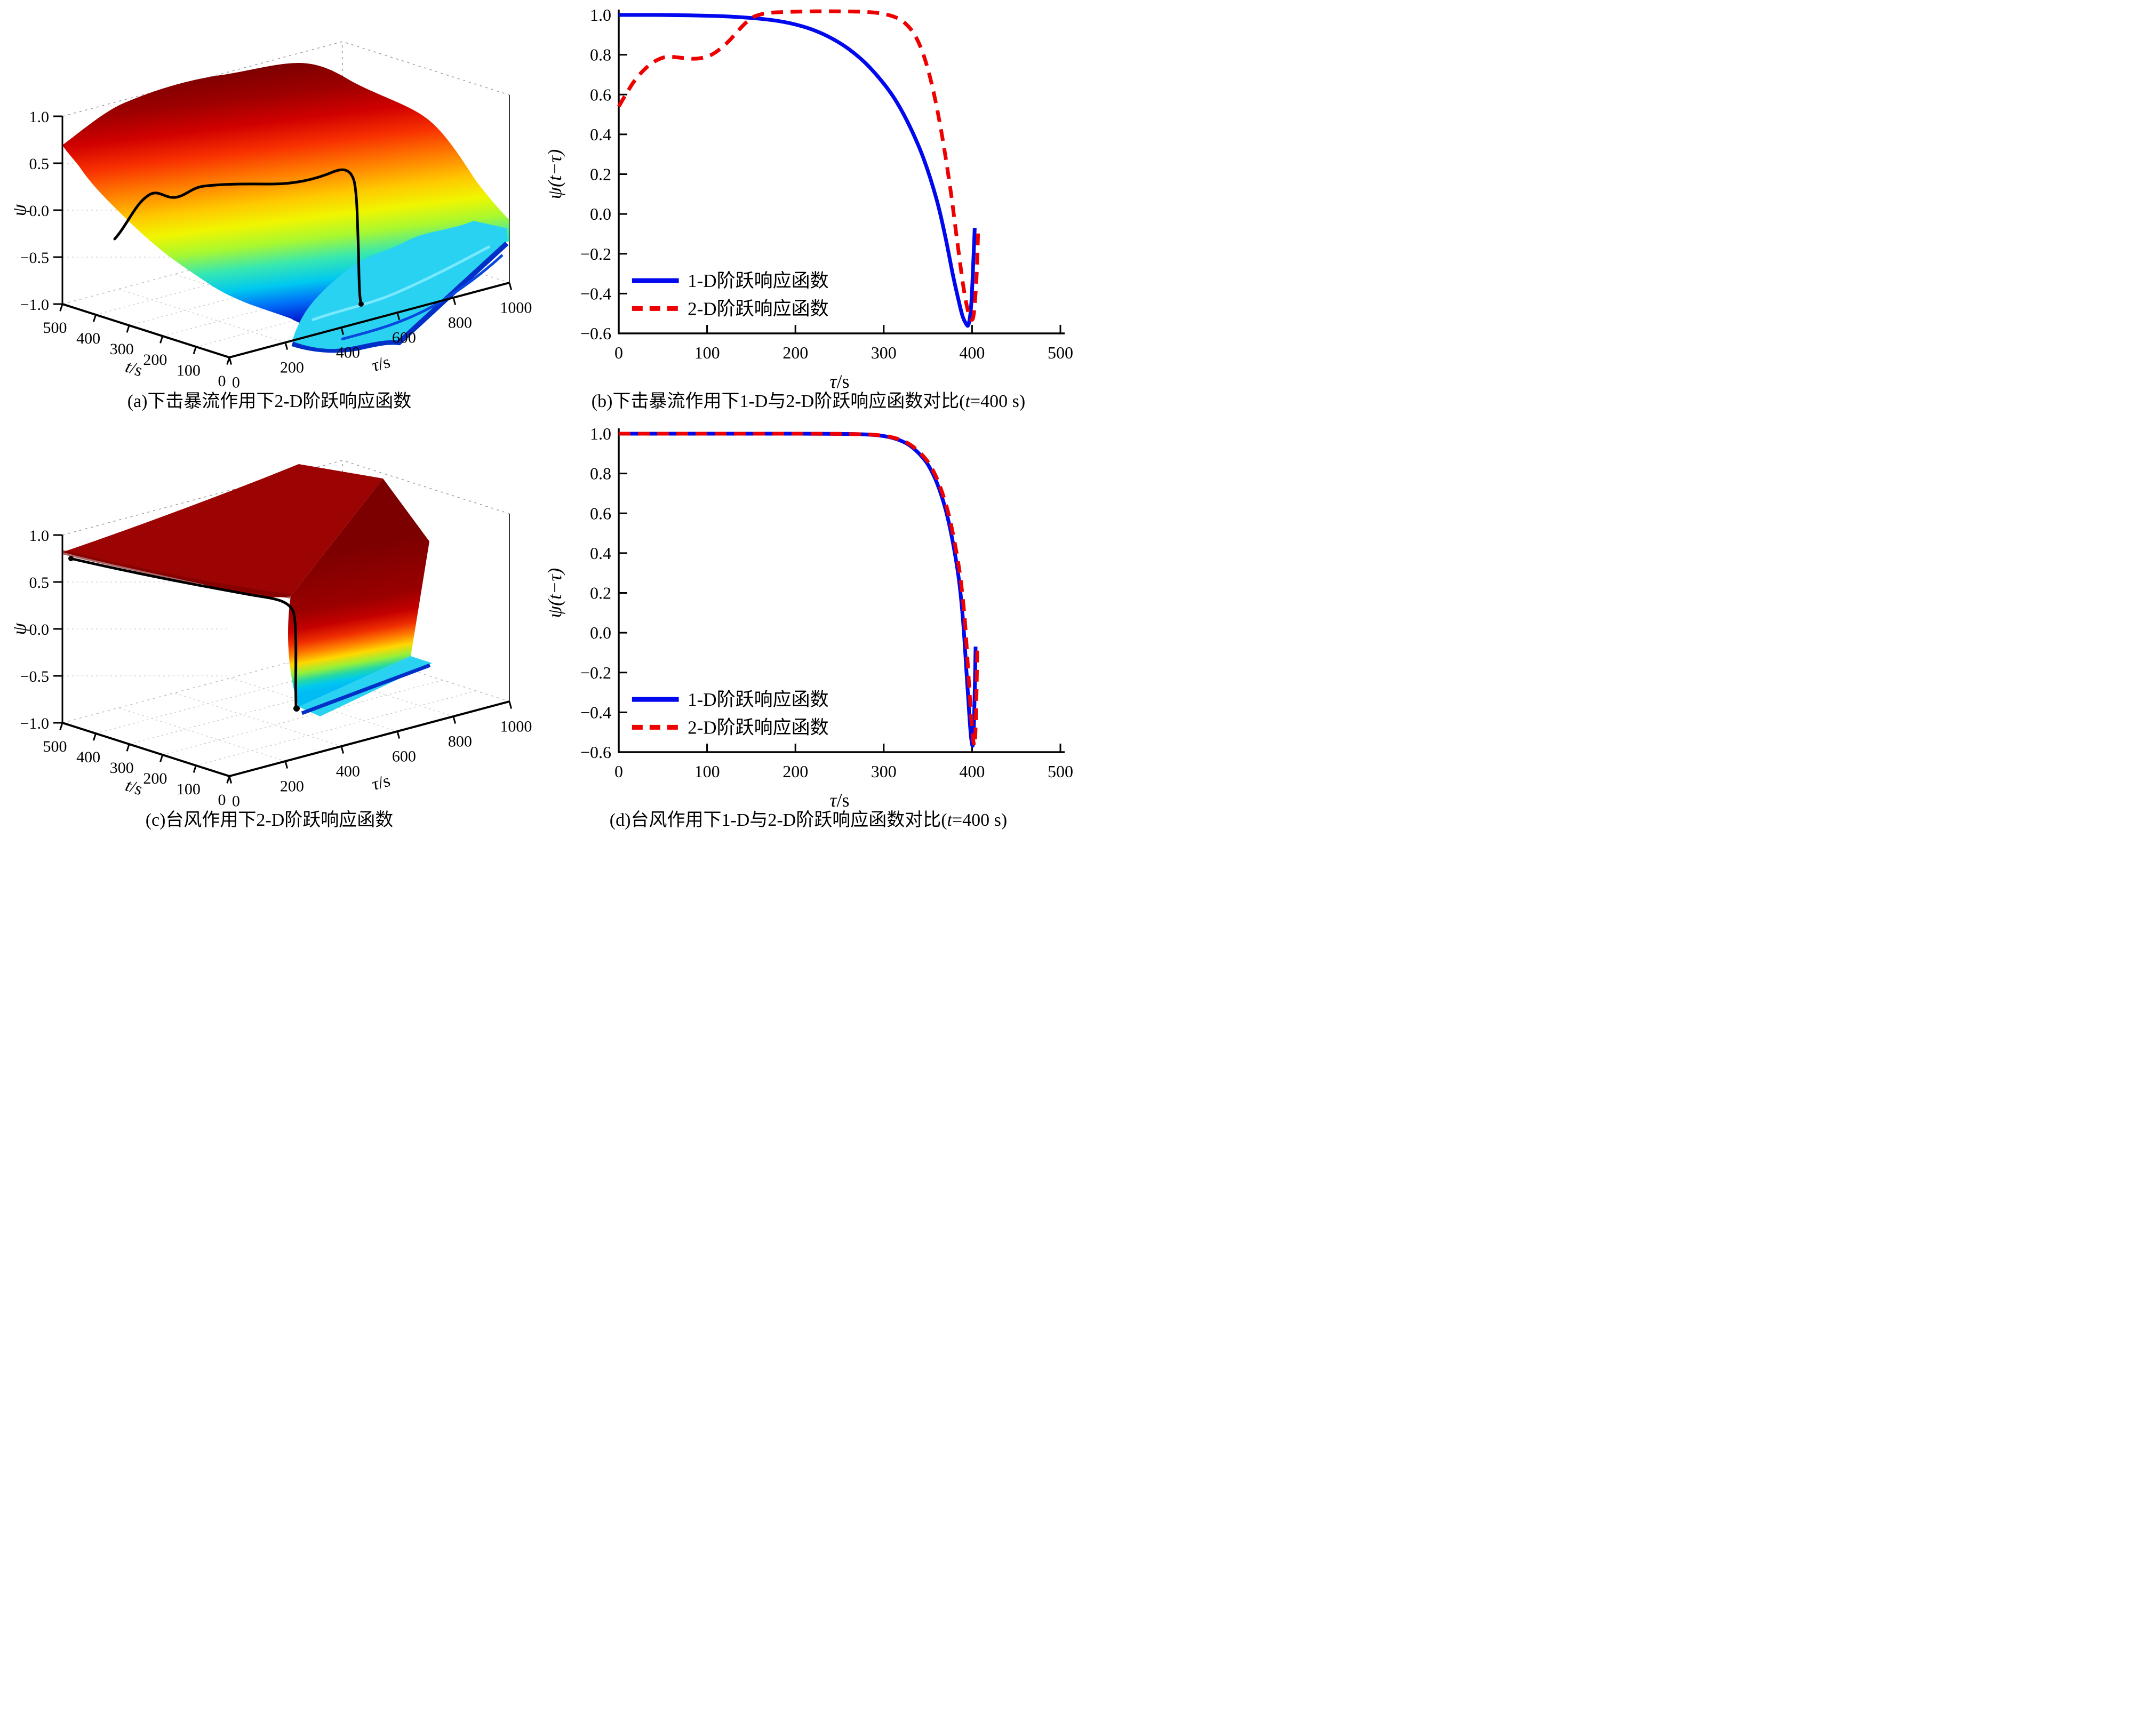 This screenshot has height=1715, width=2156. I want to click on box-hidden-floor-edges, so click(286, 685).